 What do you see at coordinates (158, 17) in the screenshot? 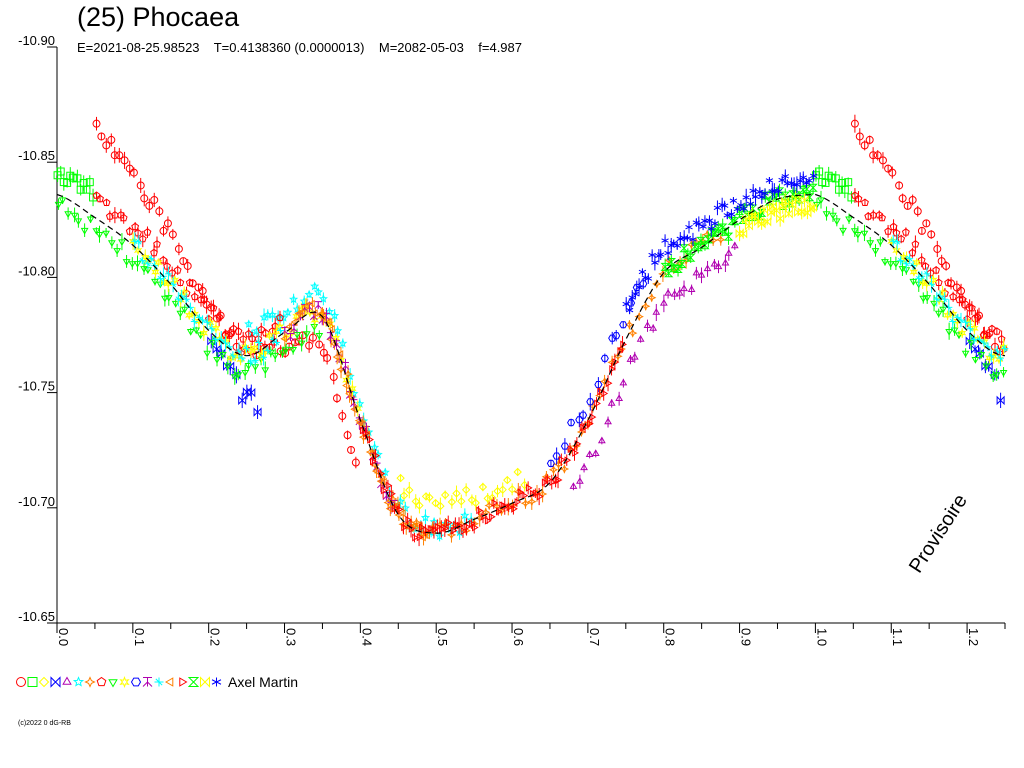
I see `chart-title: (25) Phocaea` at bounding box center [158, 17].